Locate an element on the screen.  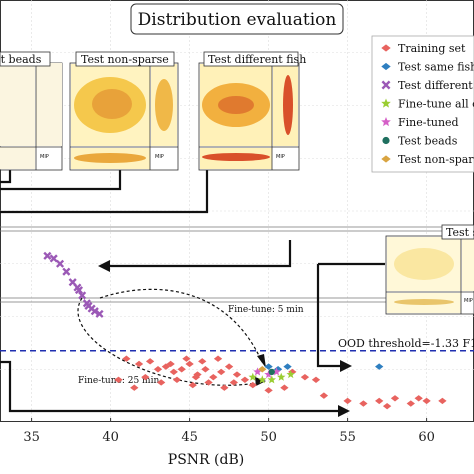
x-tick-label: 50 is located at coordinates (268, 437).